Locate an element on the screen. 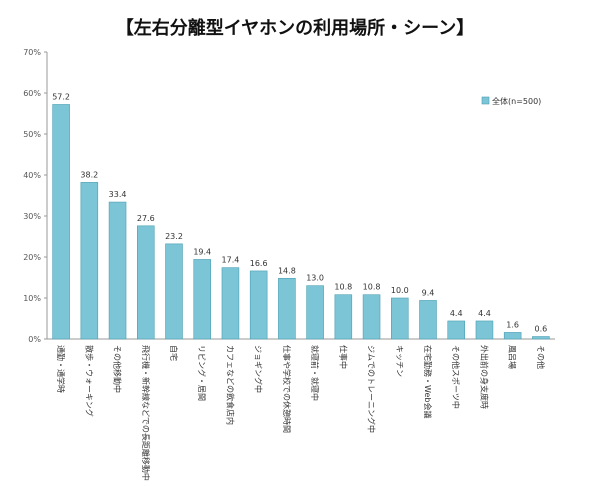 Image resolution: width=590 pixels, height=486 pixels. category-label: 自宅 is located at coordinates (174, 353).